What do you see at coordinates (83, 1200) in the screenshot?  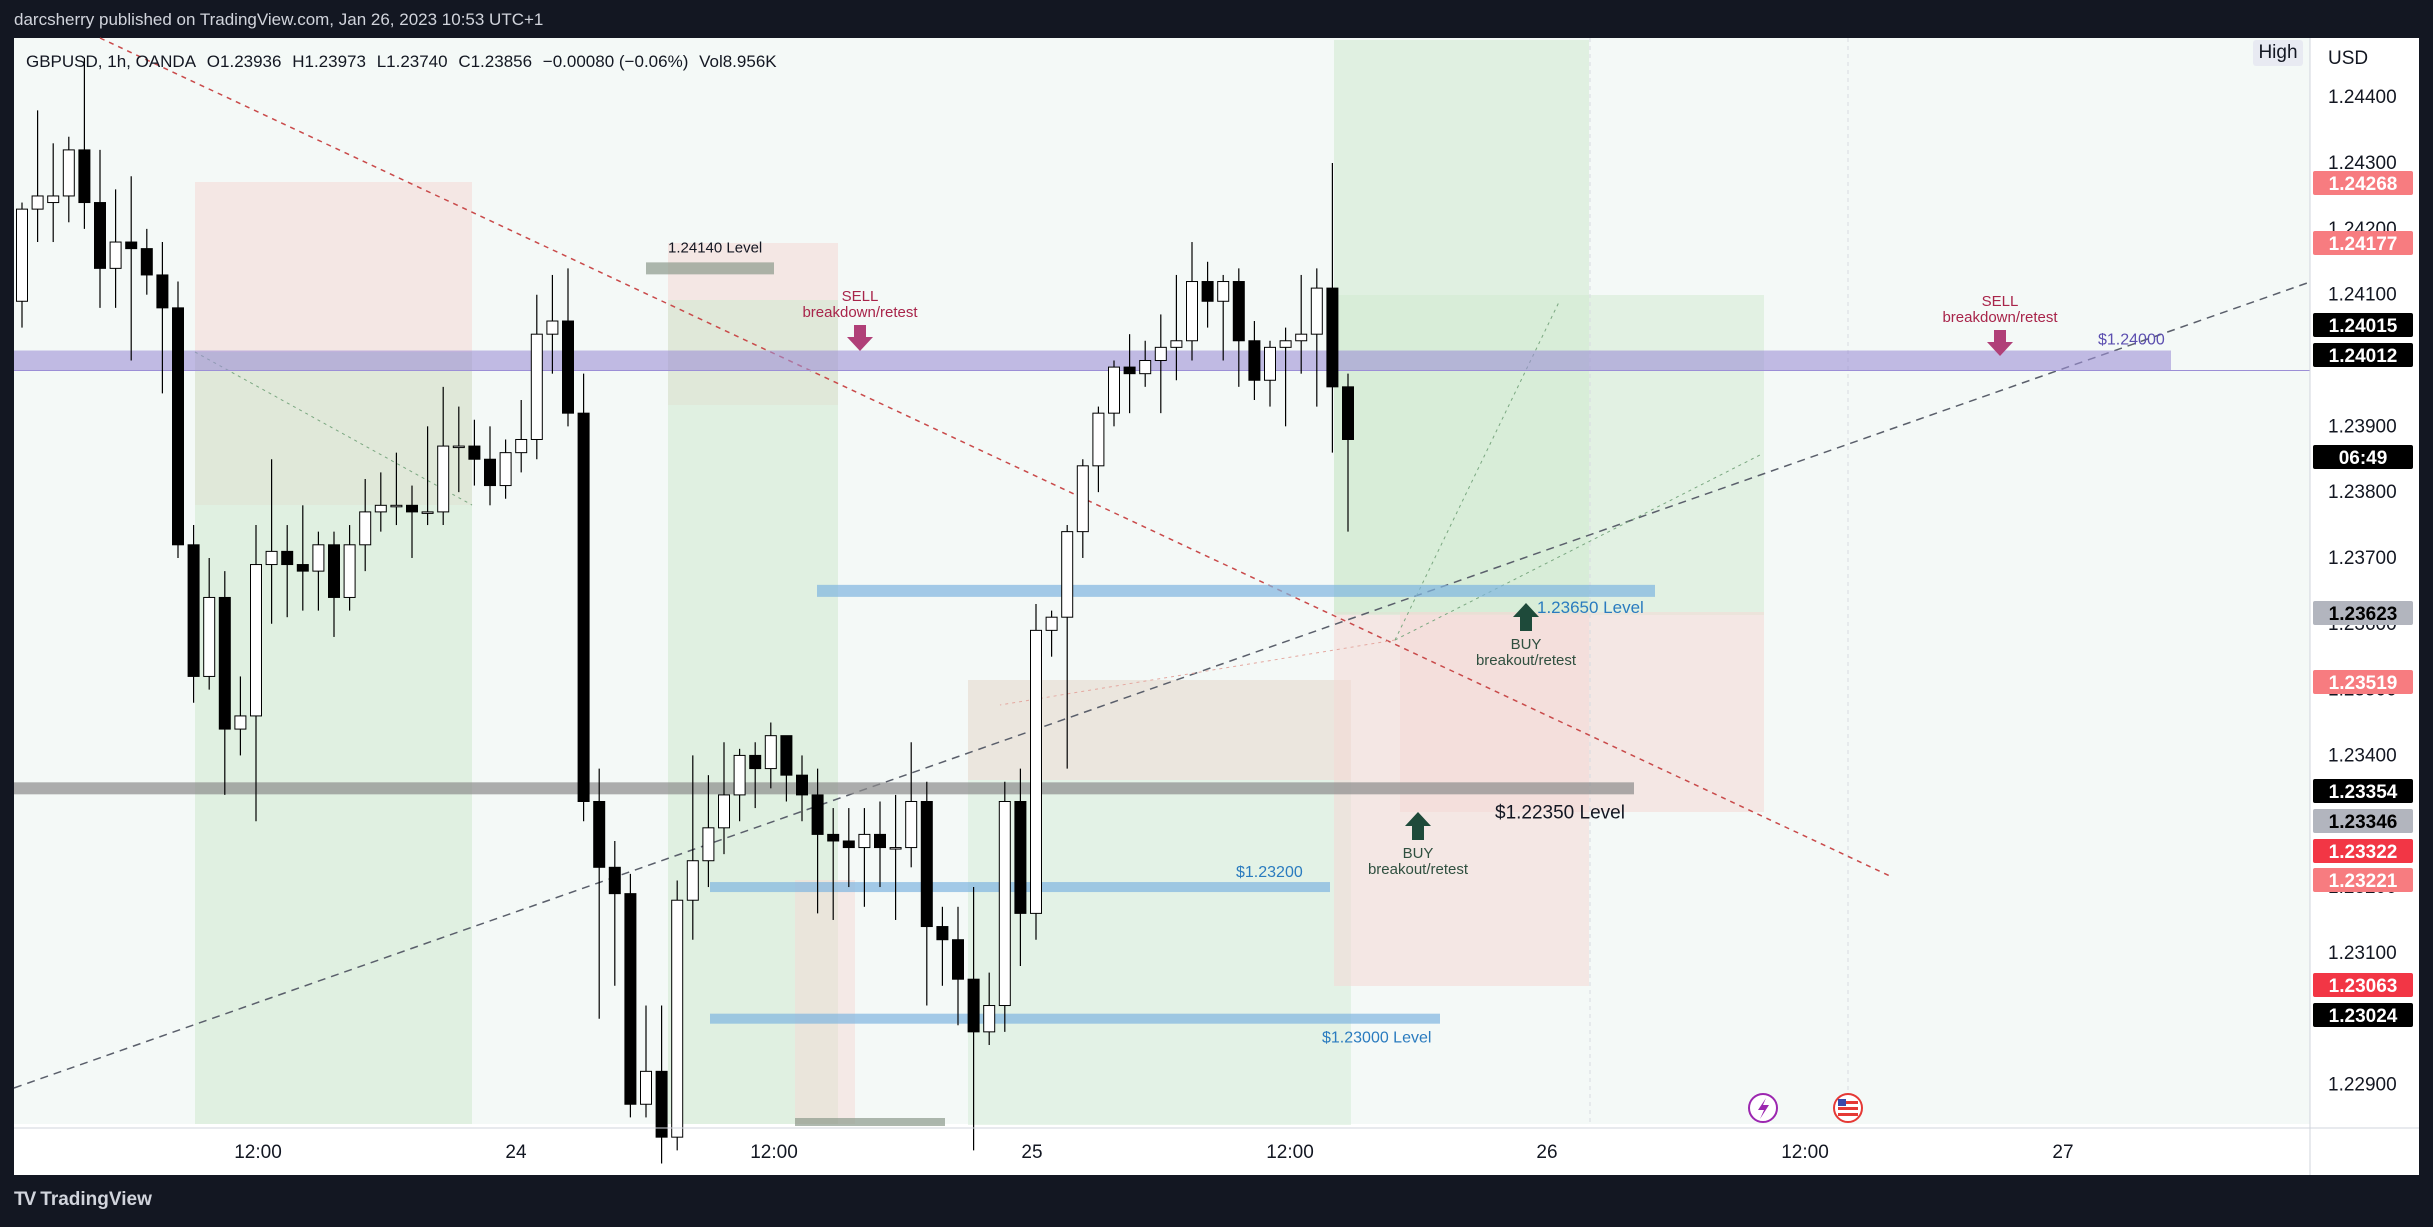 I see `tradingview-logo: TV TradingView` at bounding box center [83, 1200].